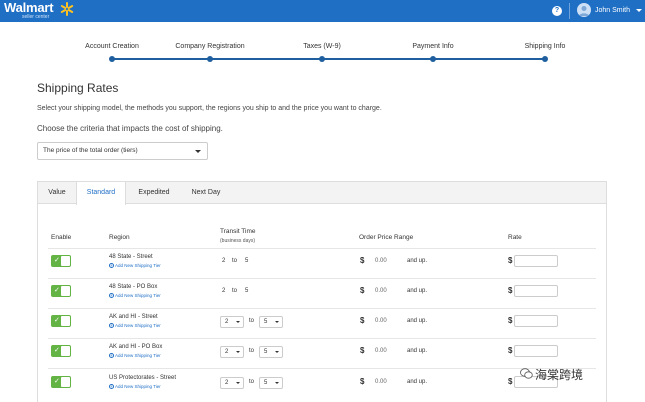 The height and width of the screenshot is (402, 645). I want to click on user-avatar, so click(584, 10).